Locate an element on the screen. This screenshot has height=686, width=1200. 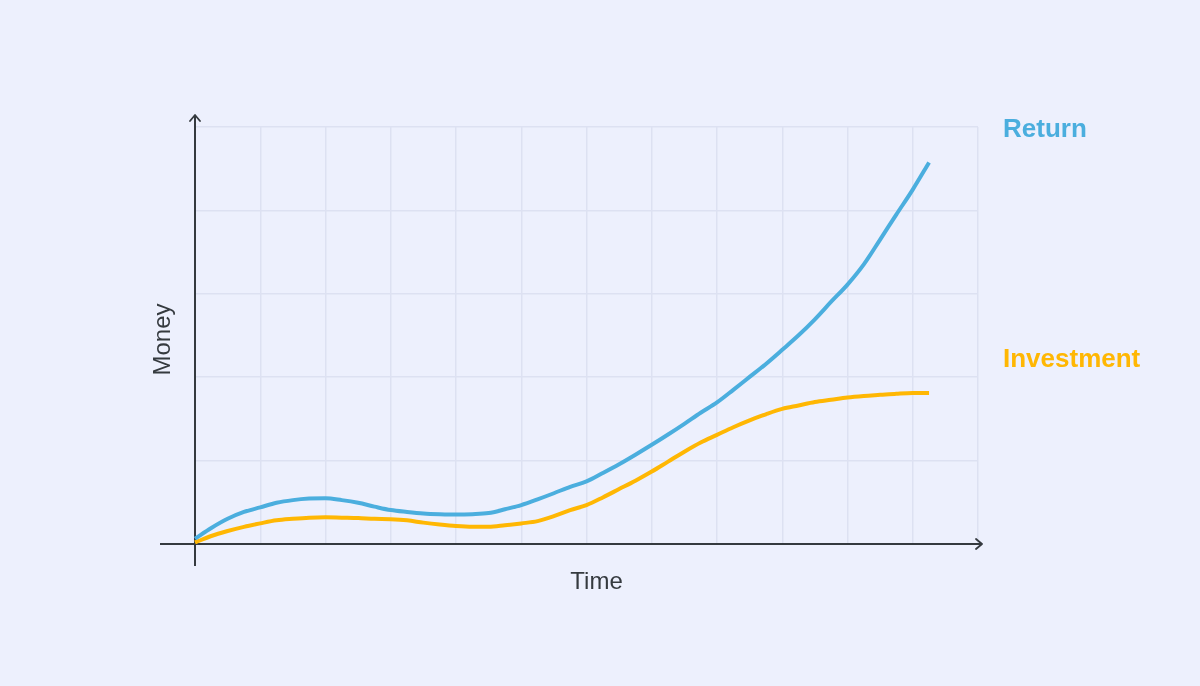
text: Investment is located at coordinates (1072, 358).